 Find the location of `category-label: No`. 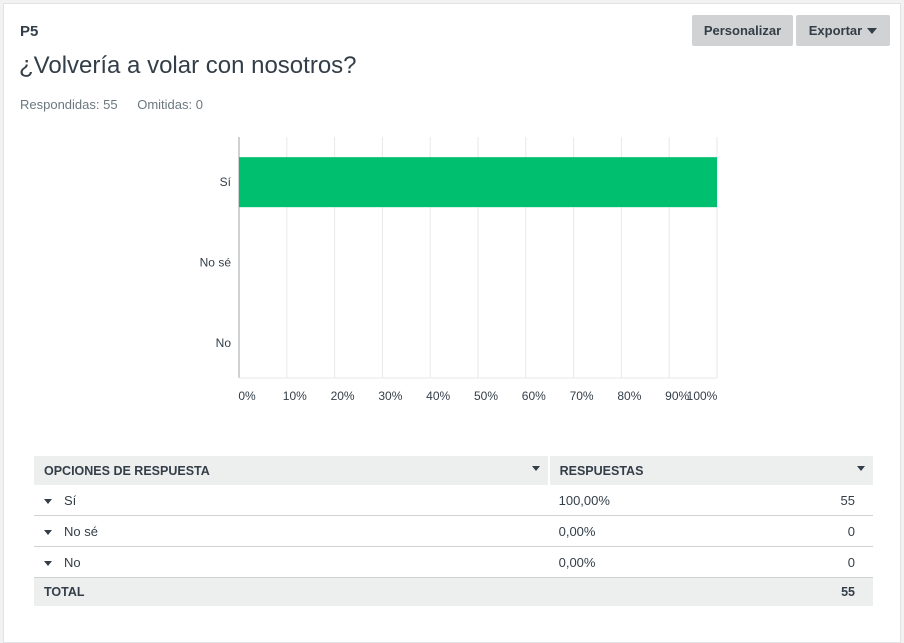

category-label: No is located at coordinates (224, 343).